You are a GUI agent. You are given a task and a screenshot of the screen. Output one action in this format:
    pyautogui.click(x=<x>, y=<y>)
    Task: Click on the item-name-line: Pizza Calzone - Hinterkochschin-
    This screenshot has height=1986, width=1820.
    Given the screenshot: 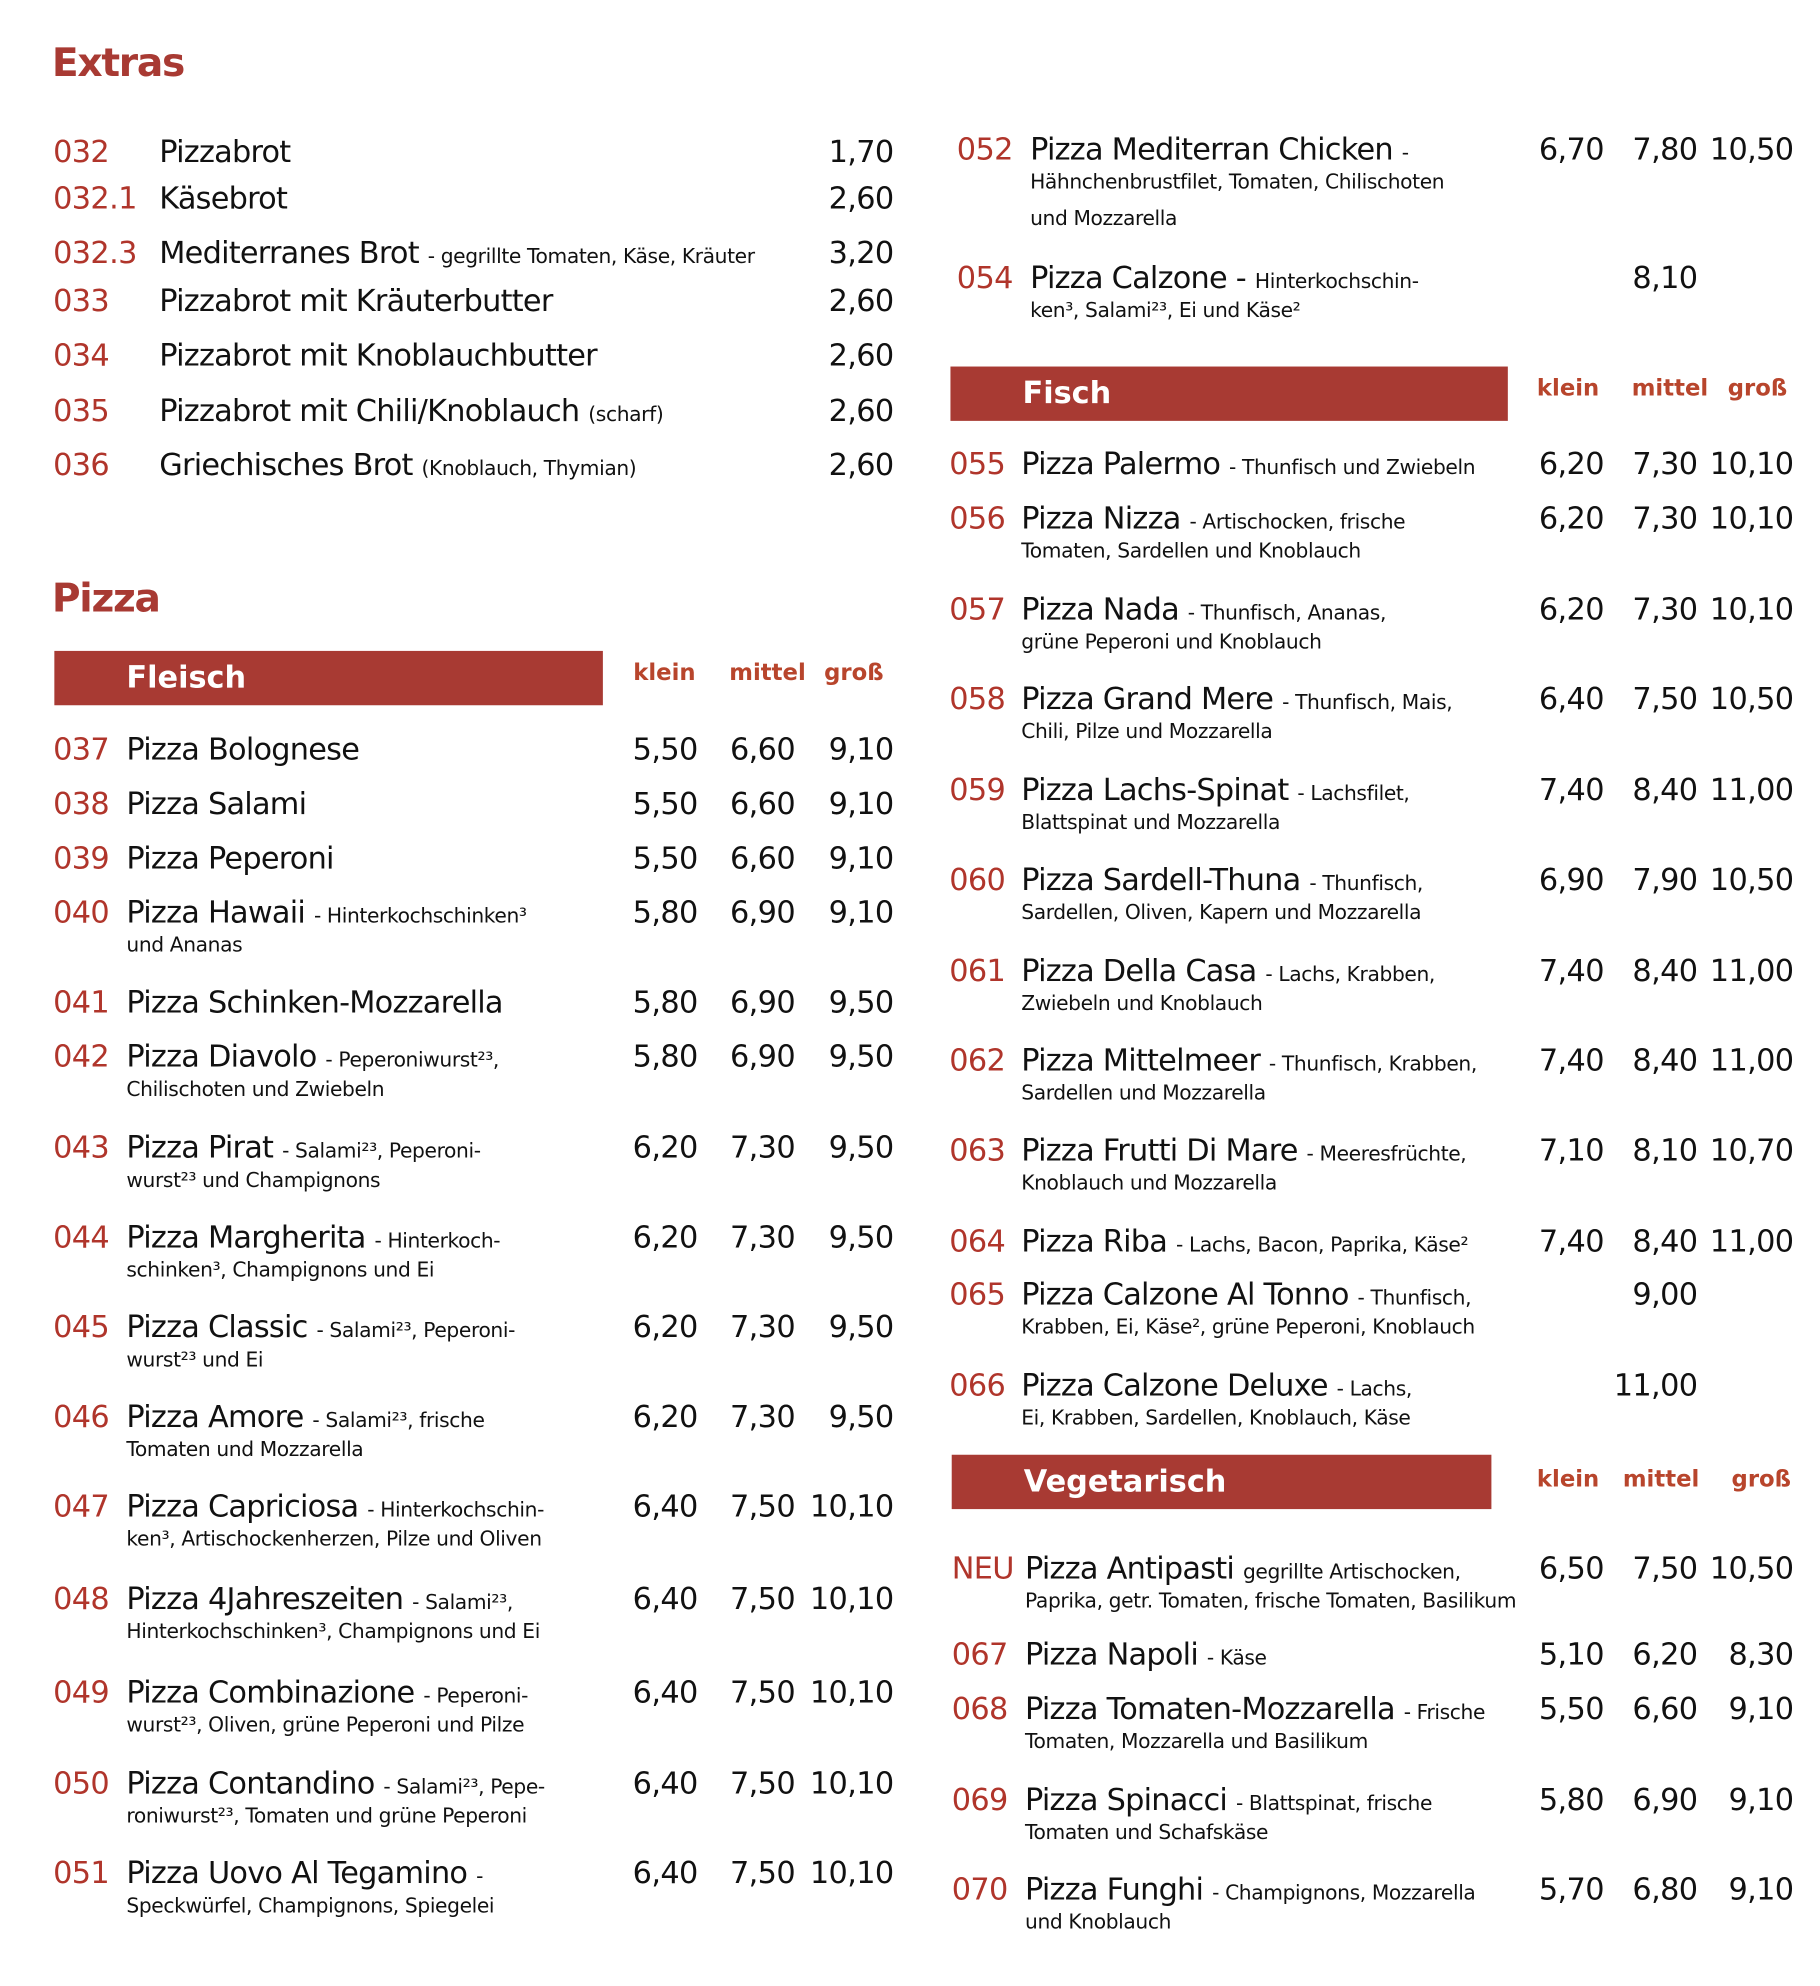 What is the action you would take?
    pyautogui.click(x=1224, y=280)
    